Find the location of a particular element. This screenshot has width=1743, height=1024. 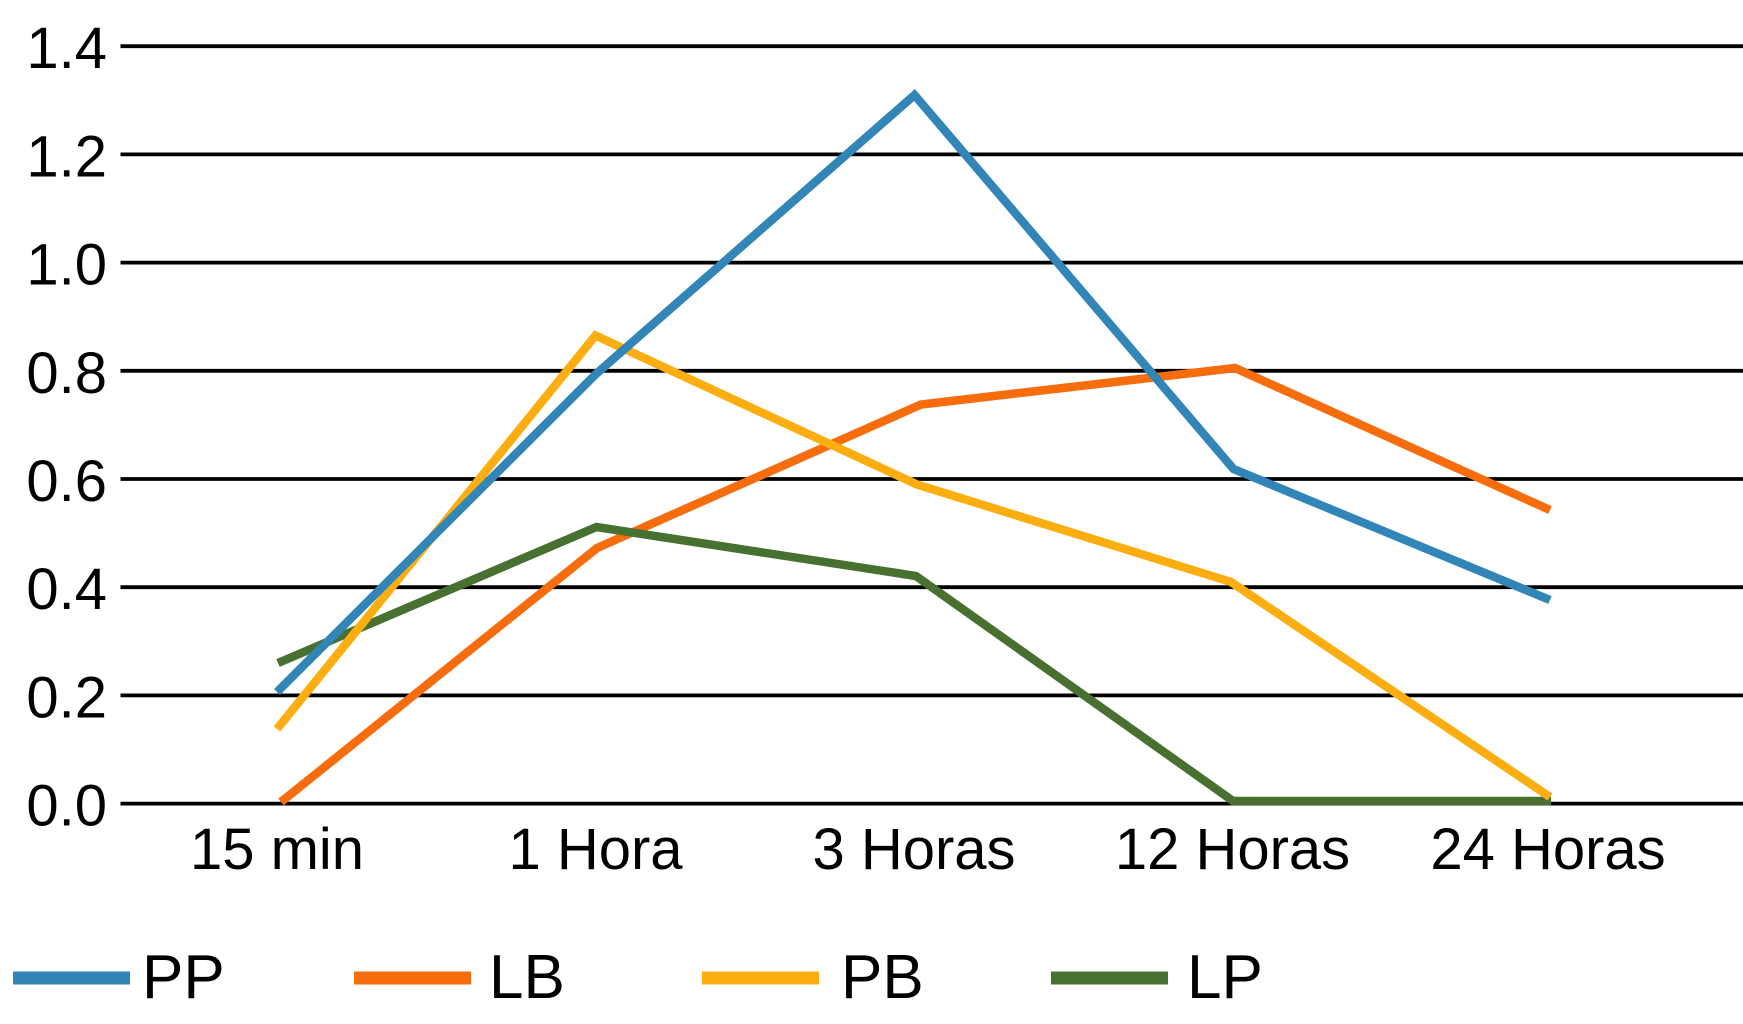

svg-text: PP is located at coordinates (183, 977).